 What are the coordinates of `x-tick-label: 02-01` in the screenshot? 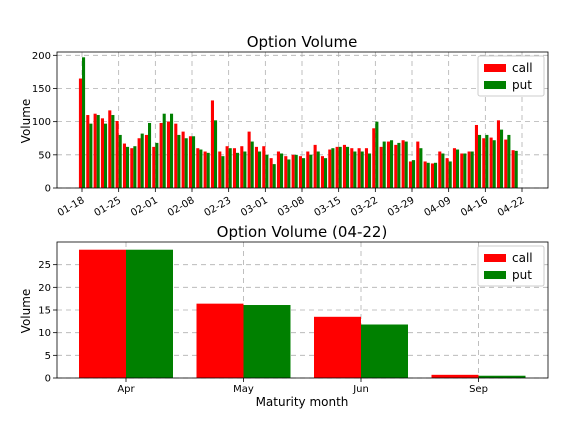 It's located at (144, 207).